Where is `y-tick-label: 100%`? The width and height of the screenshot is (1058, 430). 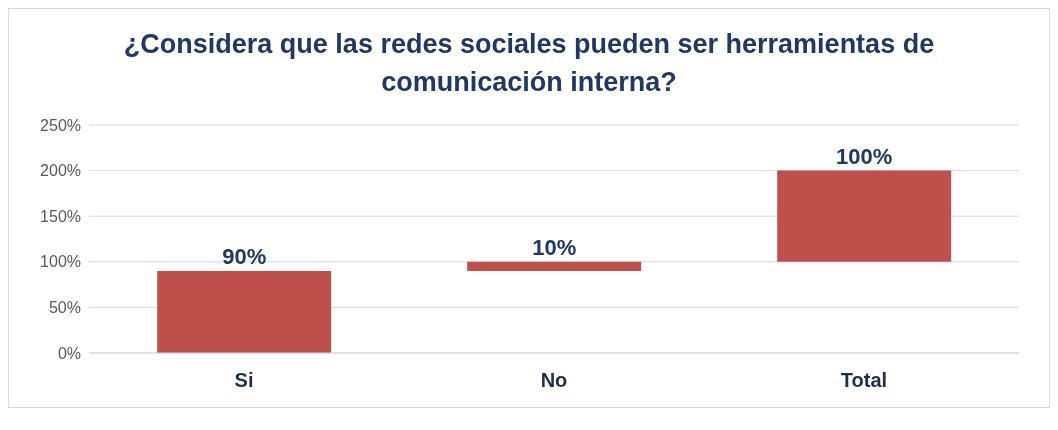
y-tick-label: 100% is located at coordinates (60, 262).